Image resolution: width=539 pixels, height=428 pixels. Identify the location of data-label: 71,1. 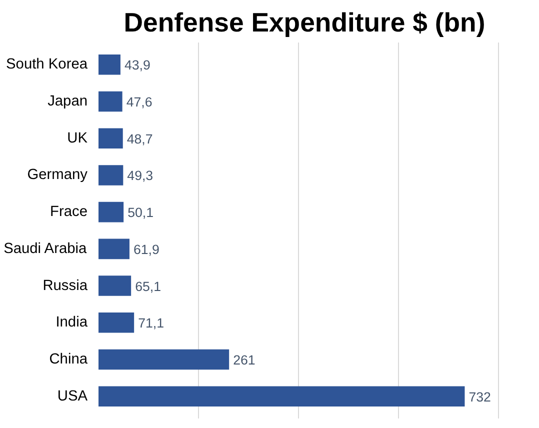
(151, 323).